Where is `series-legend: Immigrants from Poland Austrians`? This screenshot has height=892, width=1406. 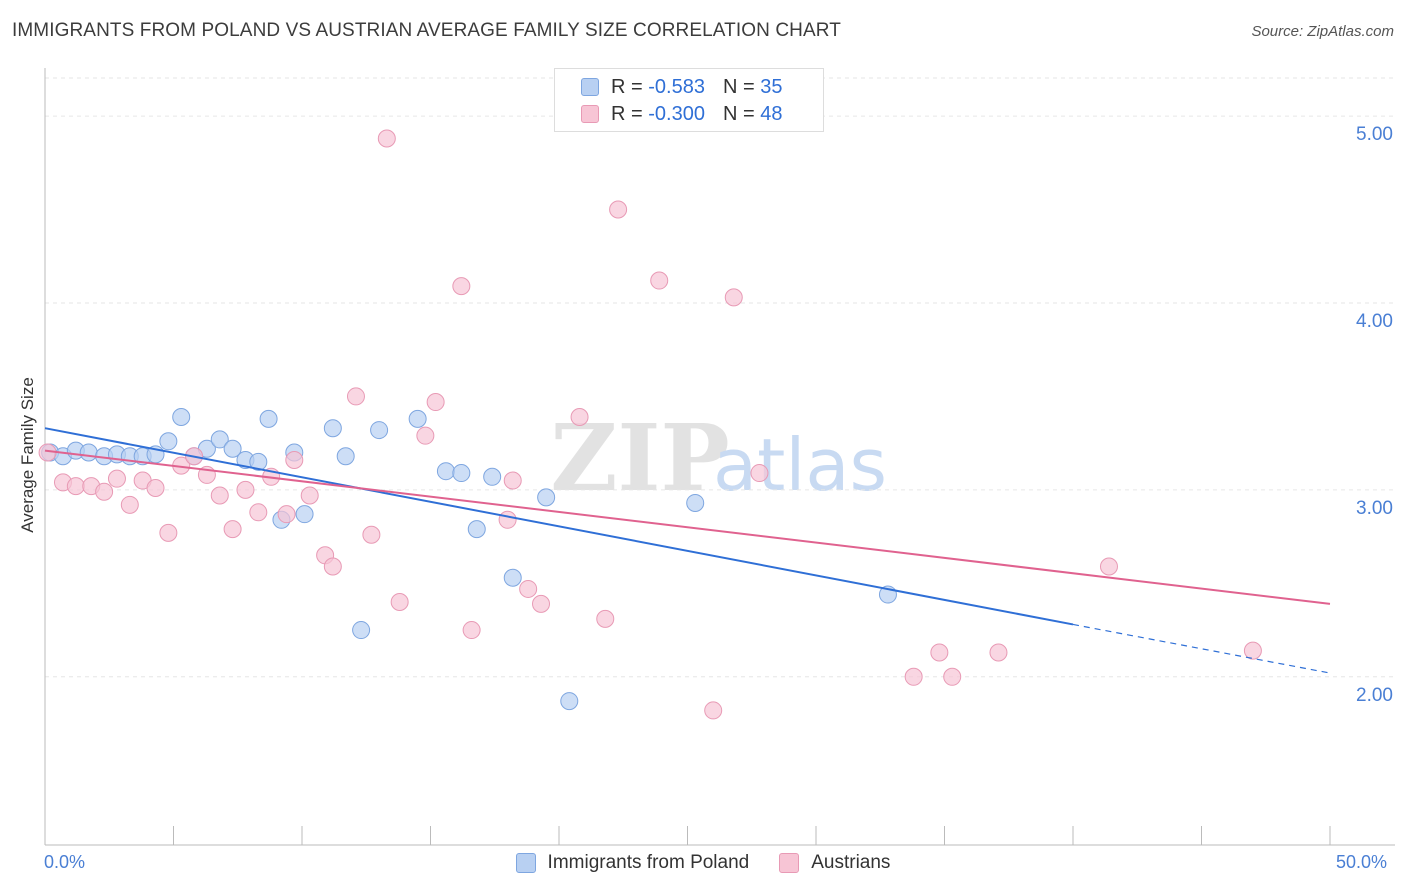
series-legend: Immigrants from Poland Austrians is located at coordinates (703, 863).